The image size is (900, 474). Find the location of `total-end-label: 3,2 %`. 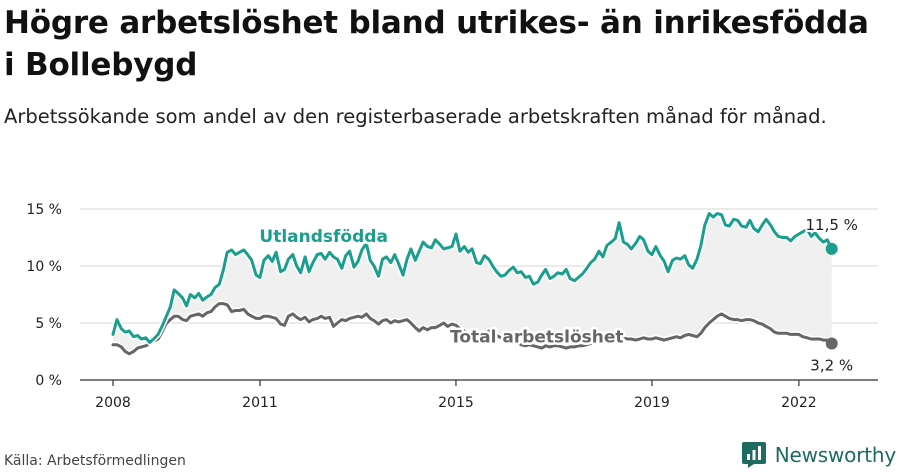

total-end-label: 3,2 % is located at coordinates (831, 366).